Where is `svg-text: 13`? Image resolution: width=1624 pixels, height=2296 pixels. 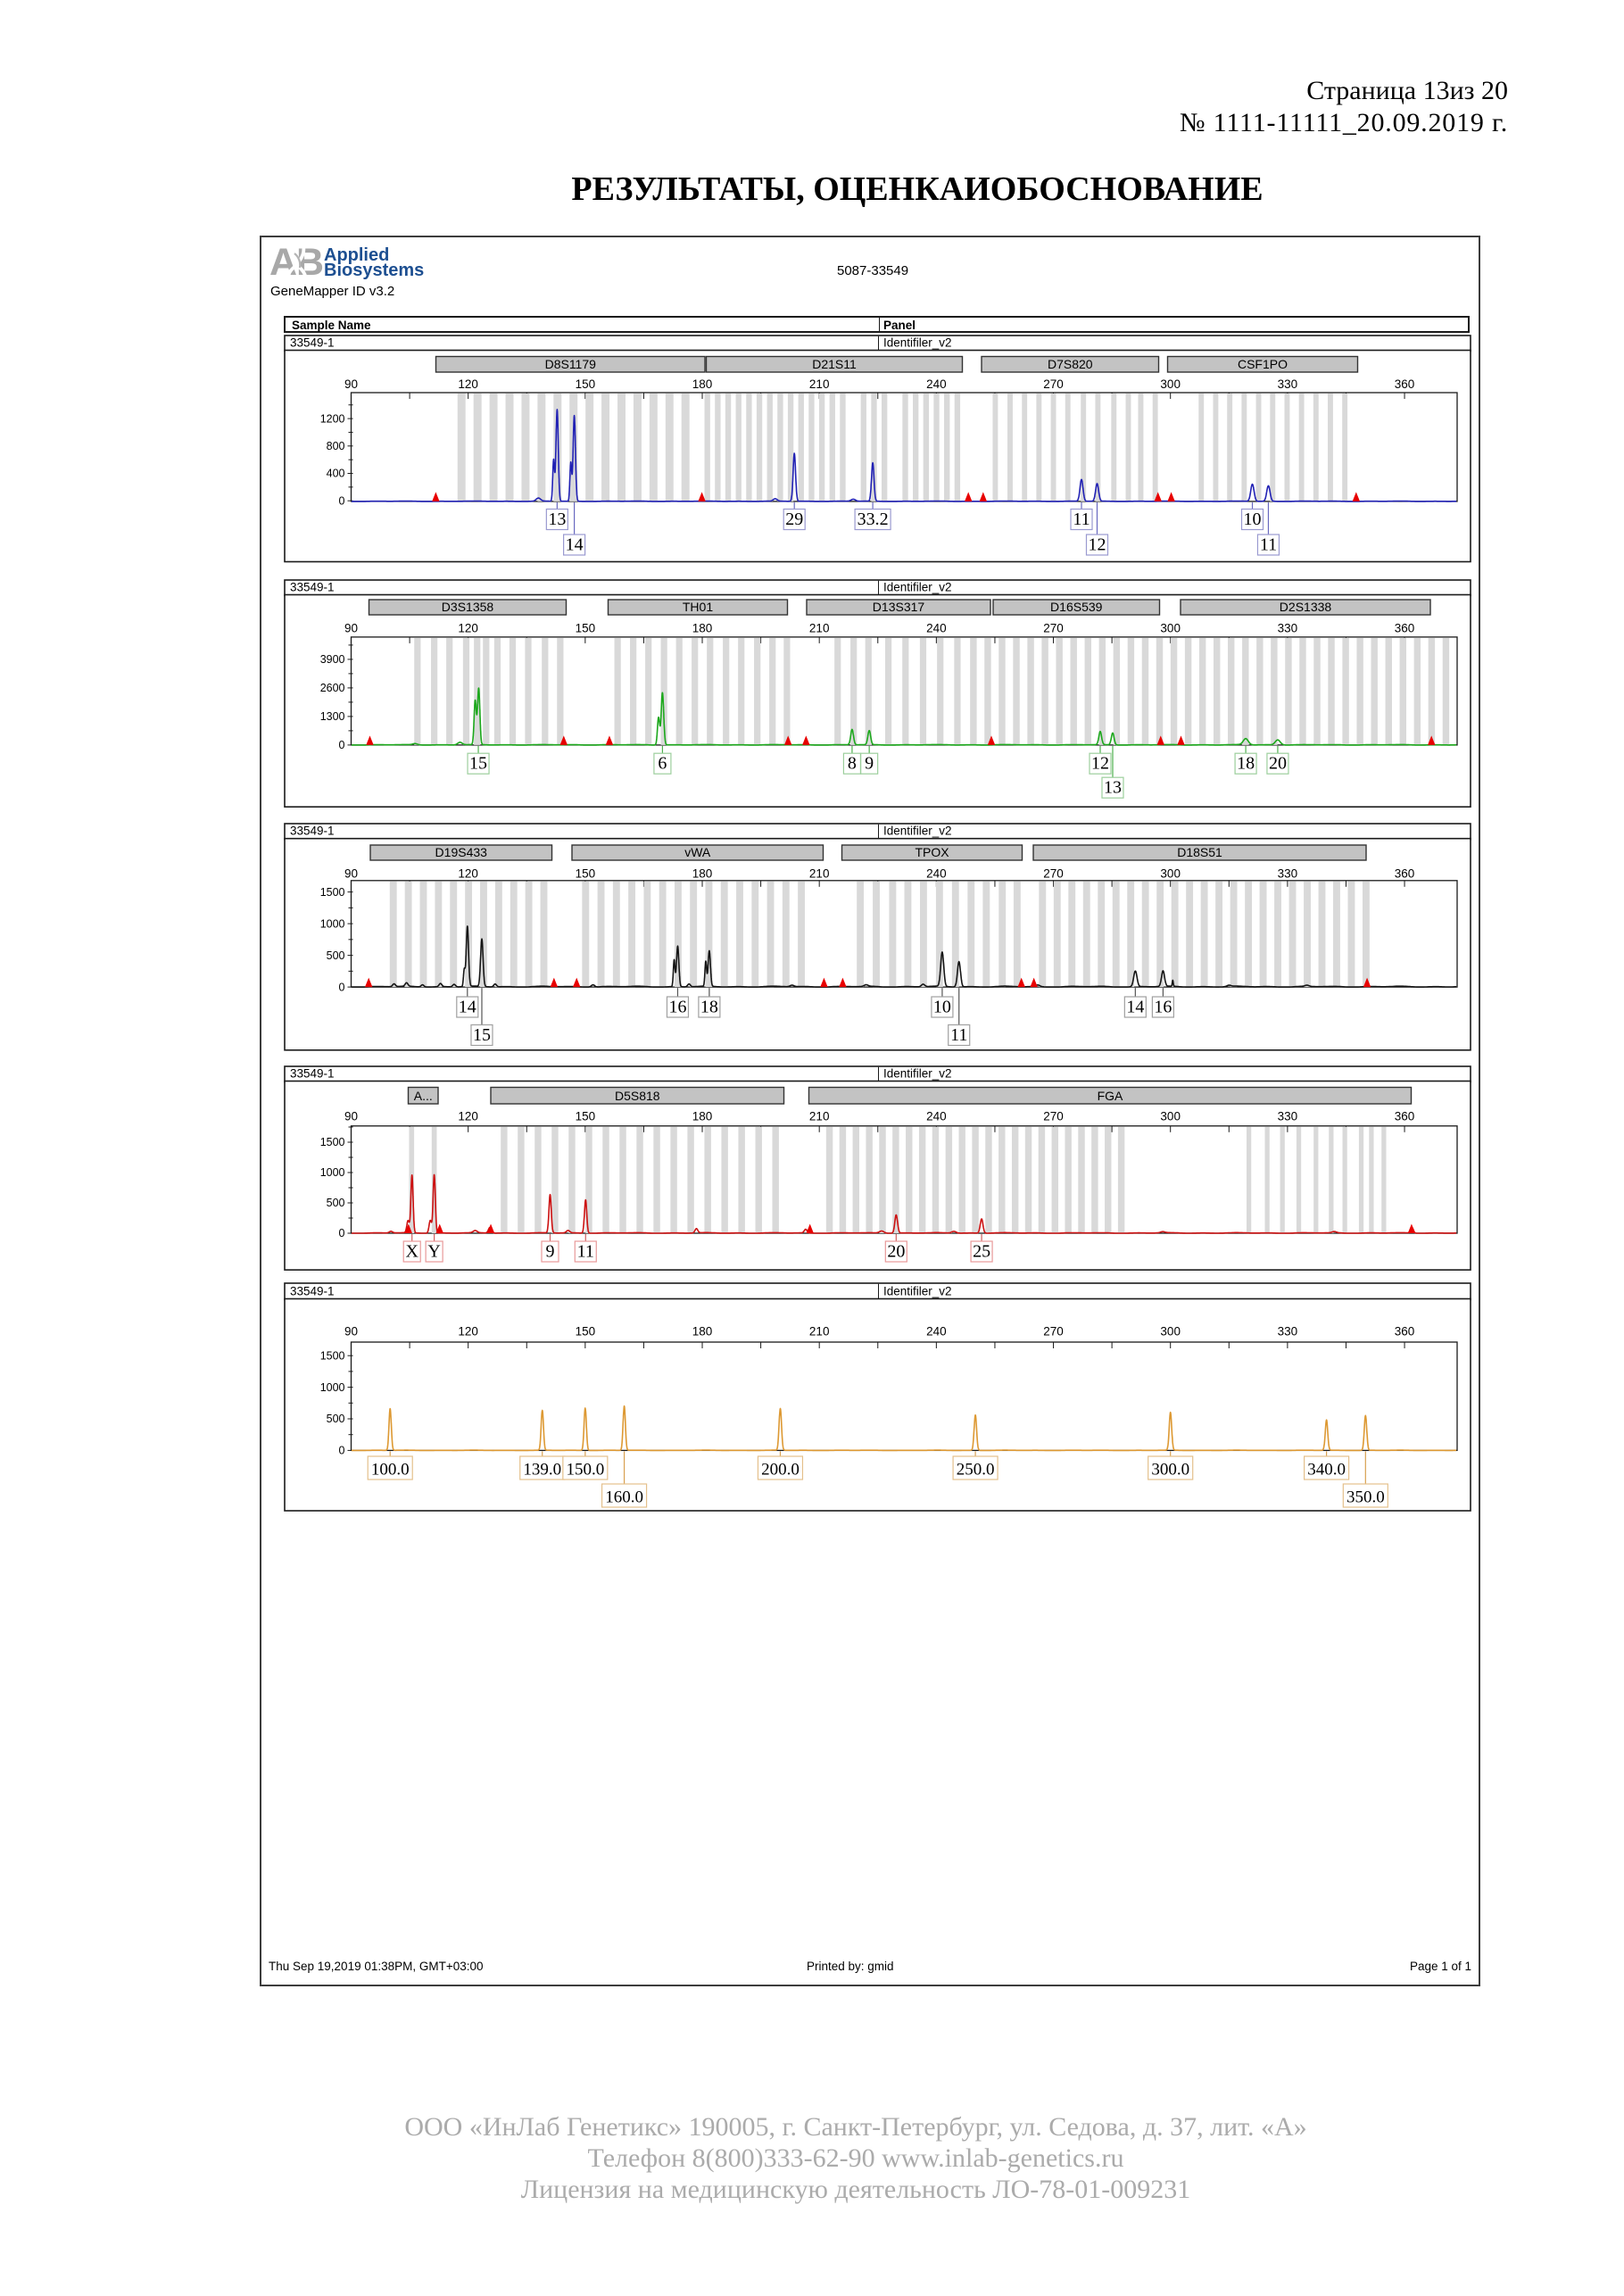
svg-text: 13 is located at coordinates (1113, 787).